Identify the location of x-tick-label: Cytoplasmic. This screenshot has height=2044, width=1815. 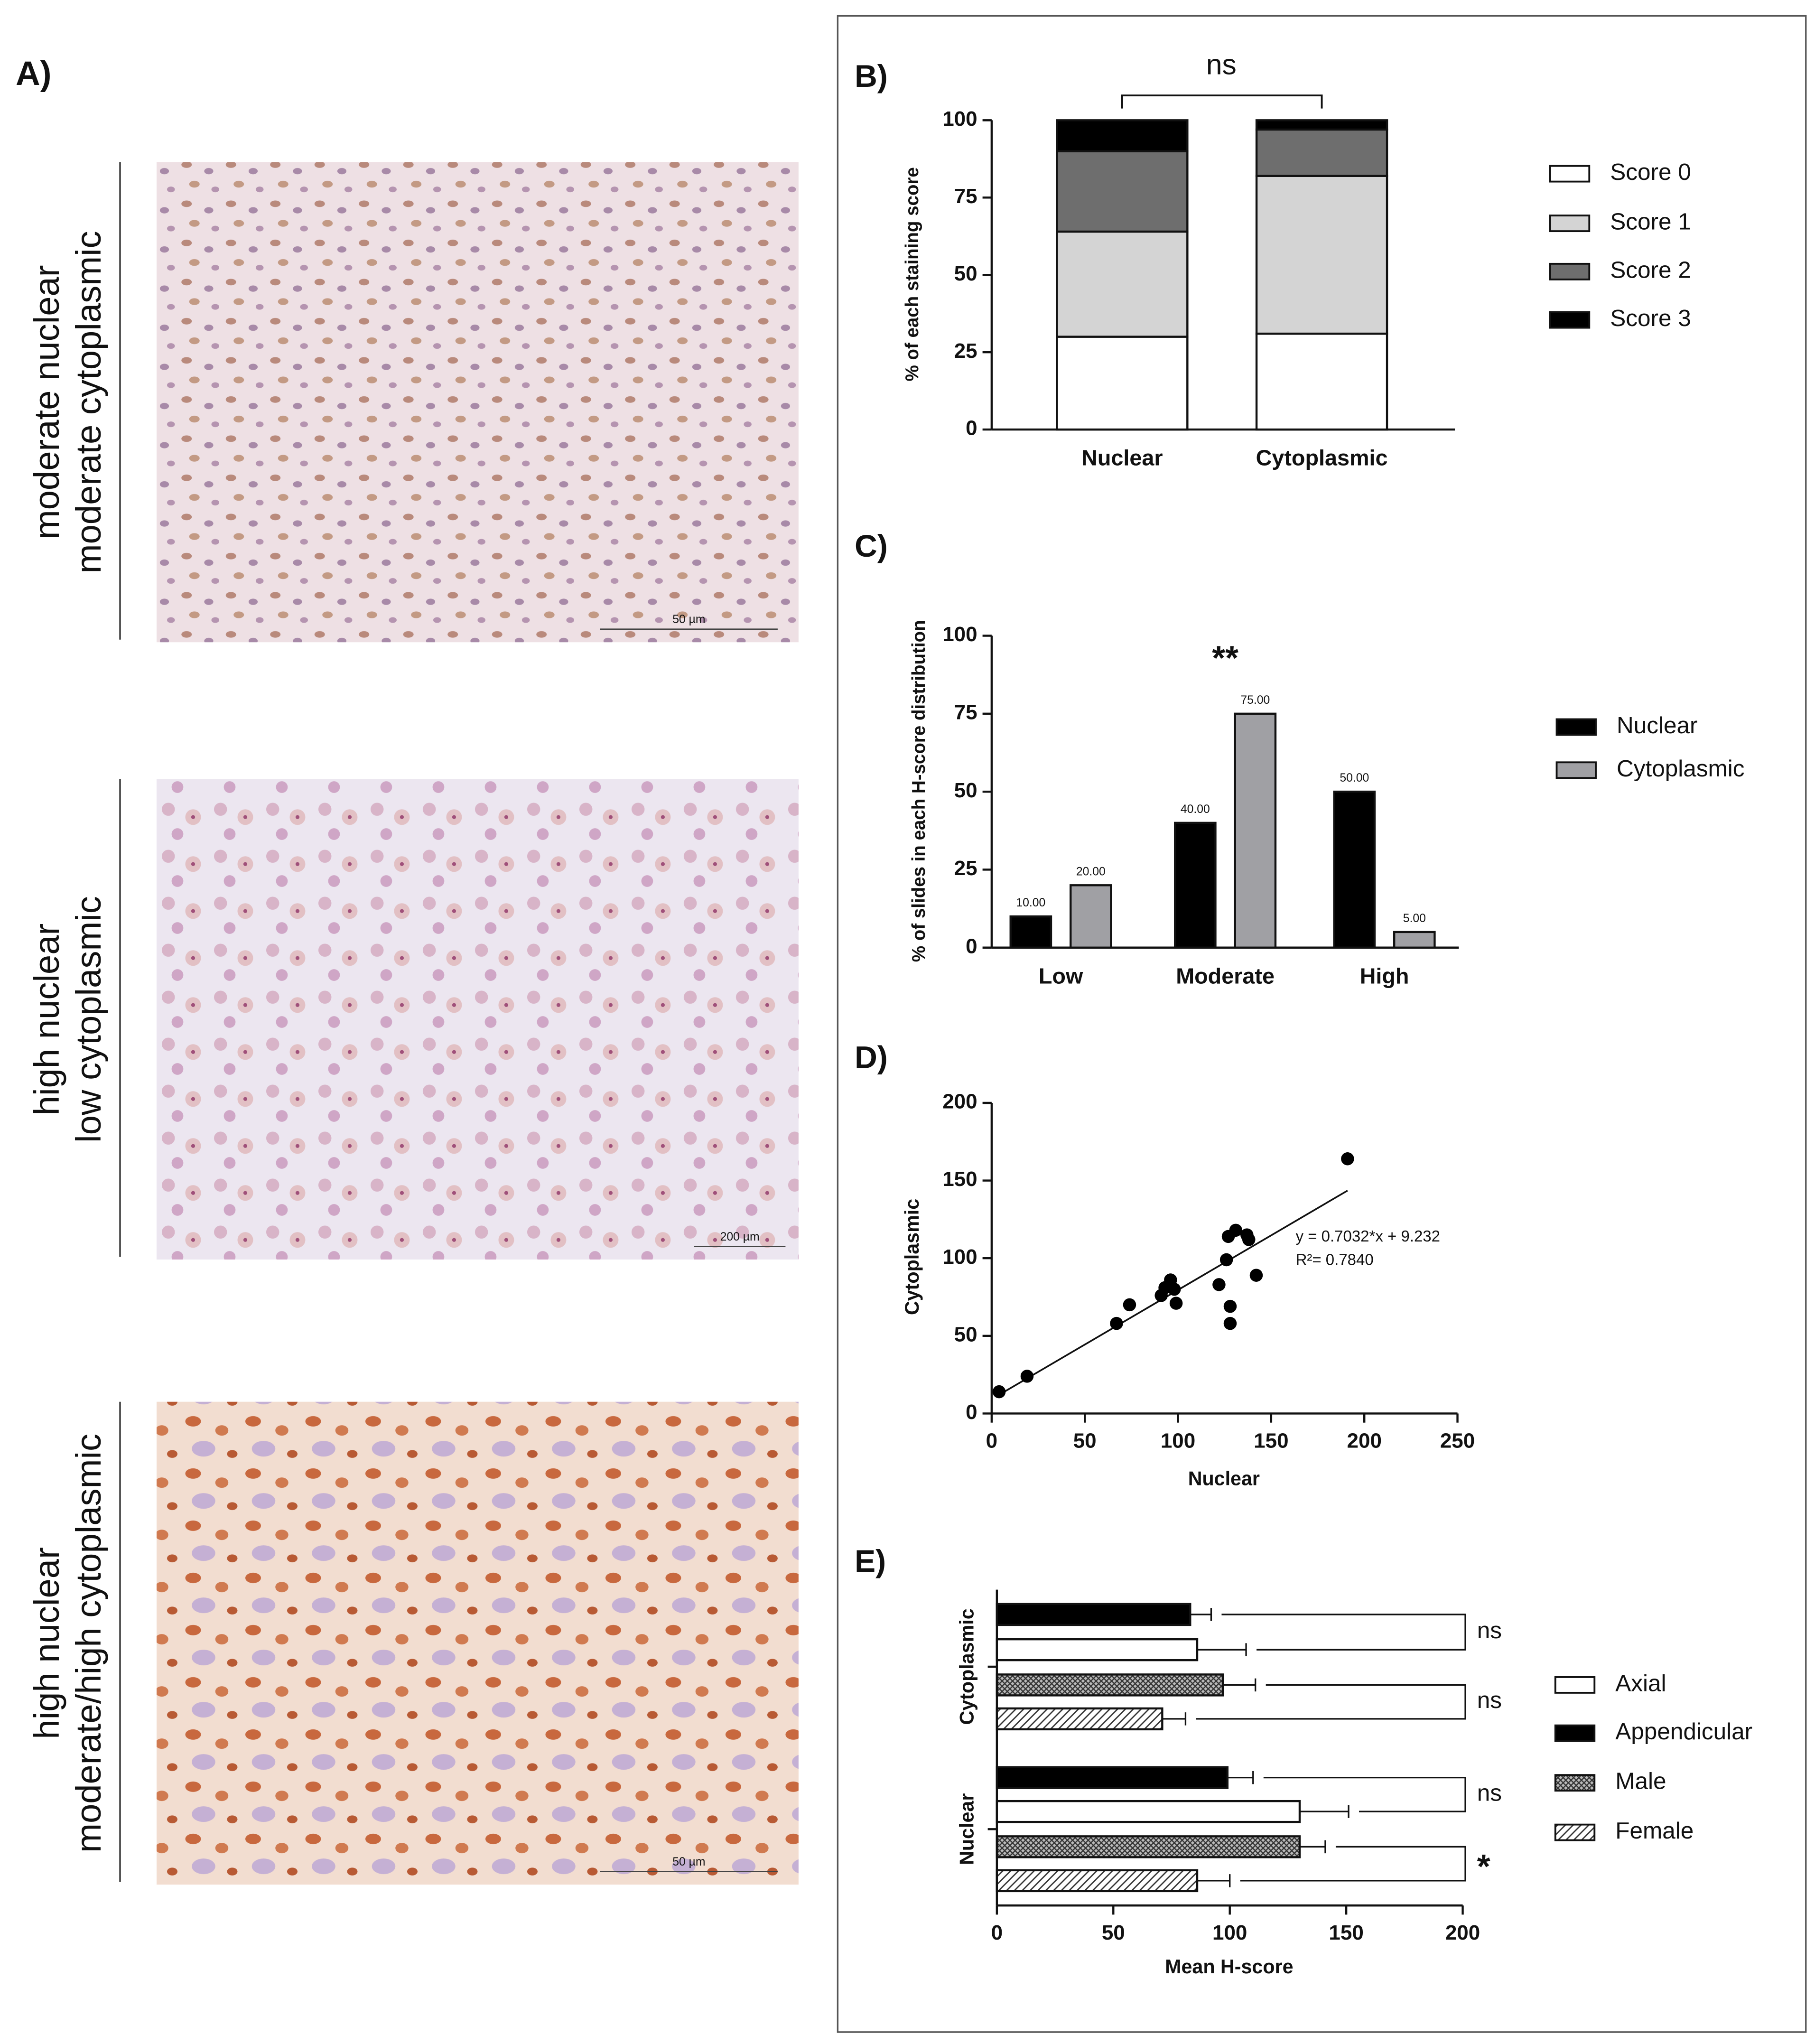
(1322, 458).